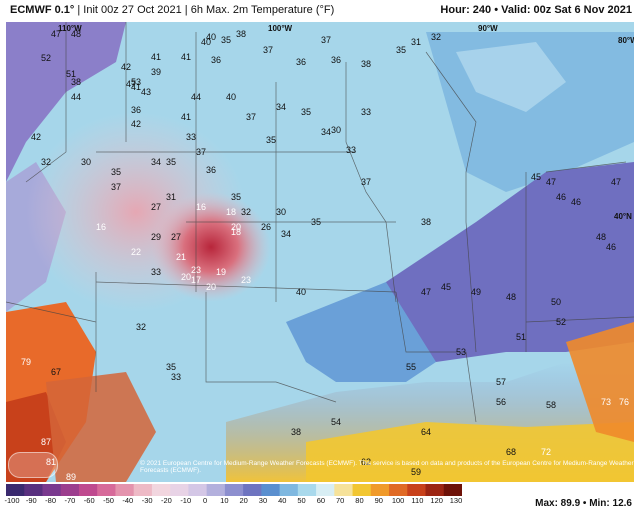 This screenshot has height=526, width=640. I want to click on colorbar-tick-label: -10, so click(186, 500).